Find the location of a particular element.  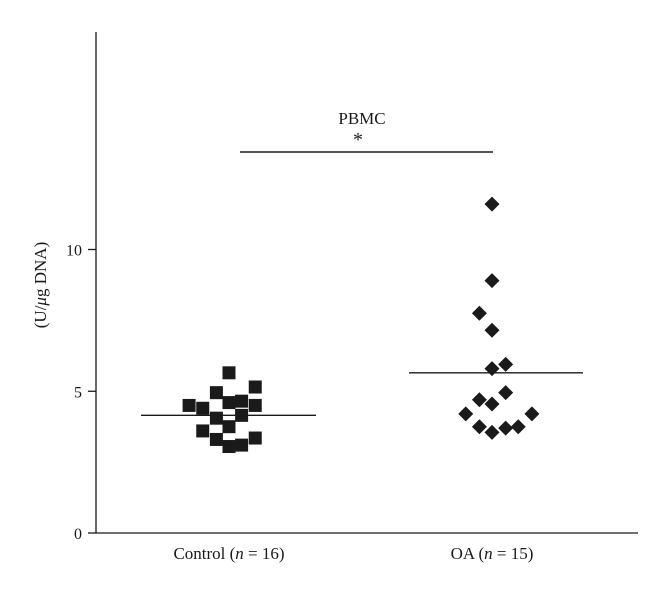

x-category-label-control: Control (n = 16) is located at coordinates (228, 553).